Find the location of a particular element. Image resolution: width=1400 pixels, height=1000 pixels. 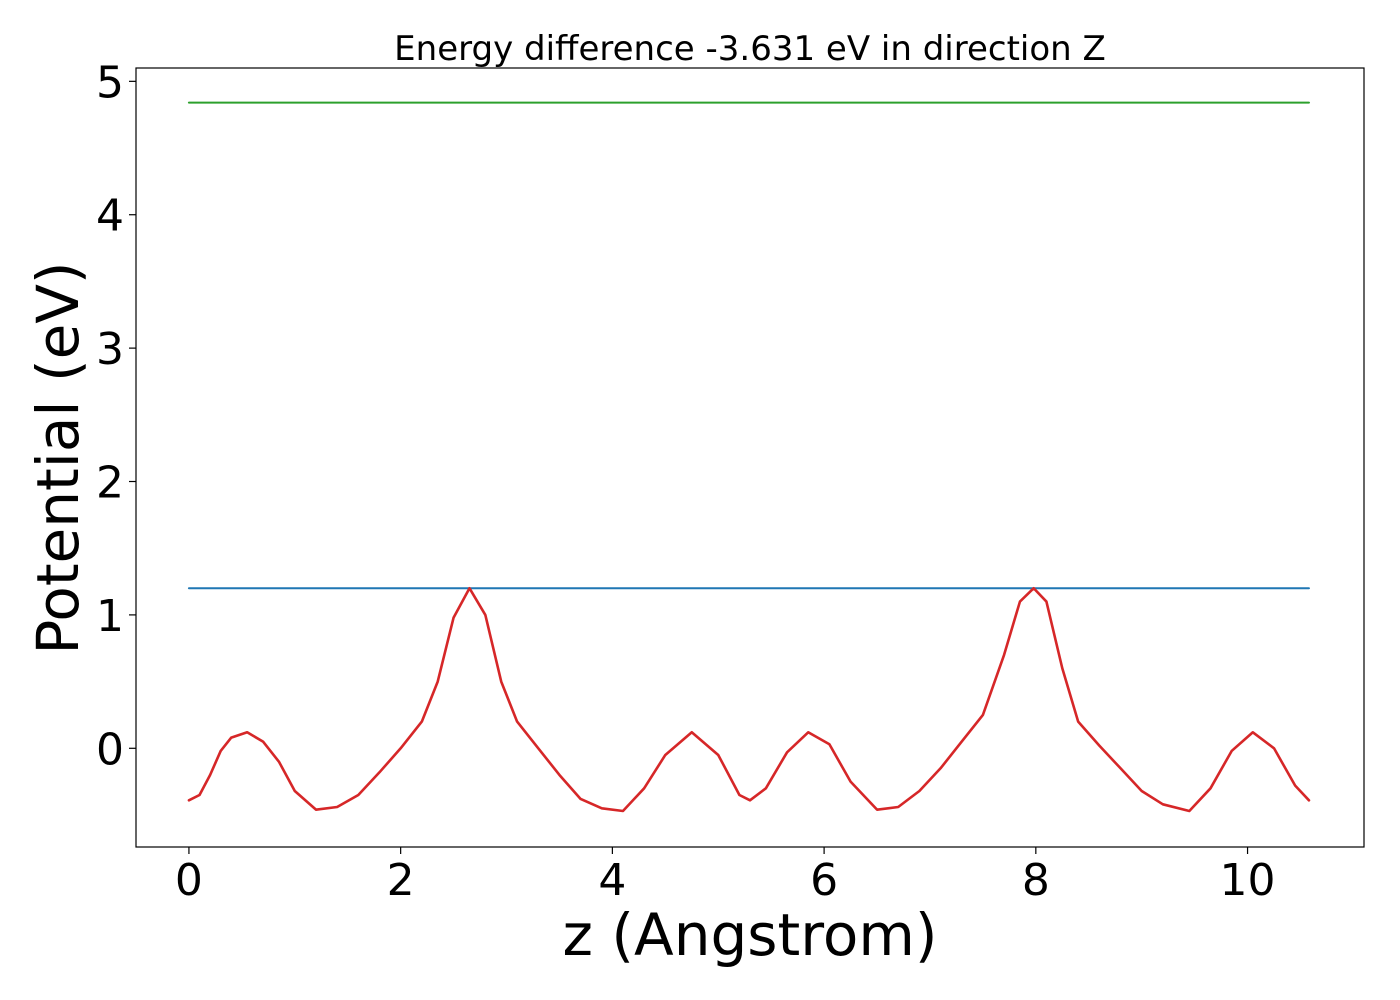

y-tick-label: 0 is located at coordinates (110, 749).